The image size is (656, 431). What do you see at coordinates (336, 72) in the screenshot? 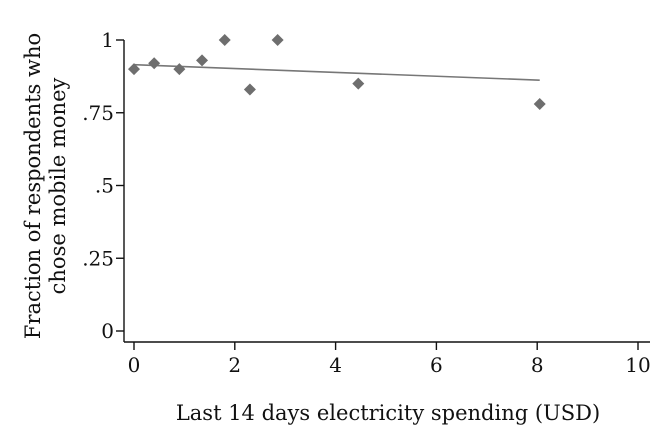
I see `fit-line` at bounding box center [336, 72].